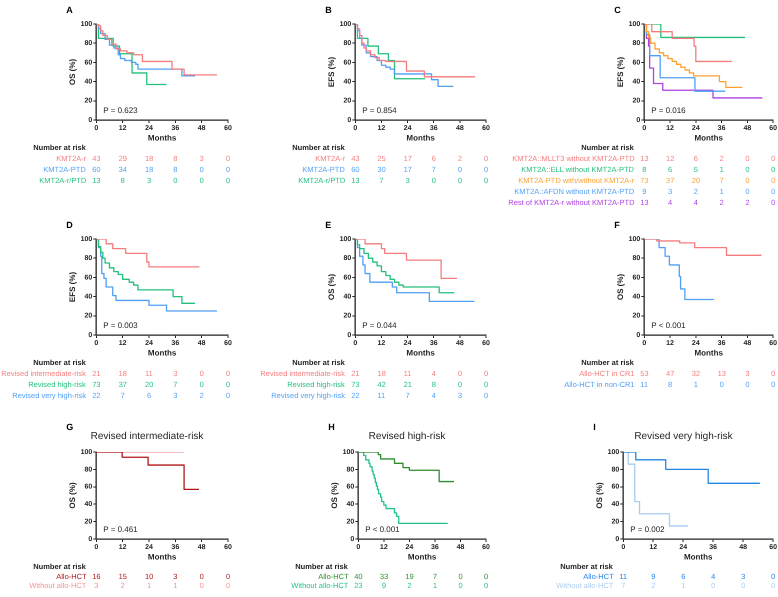 The height and width of the screenshot is (597, 778). Describe the element at coordinates (617, 10) in the screenshot. I see `text: C` at that location.